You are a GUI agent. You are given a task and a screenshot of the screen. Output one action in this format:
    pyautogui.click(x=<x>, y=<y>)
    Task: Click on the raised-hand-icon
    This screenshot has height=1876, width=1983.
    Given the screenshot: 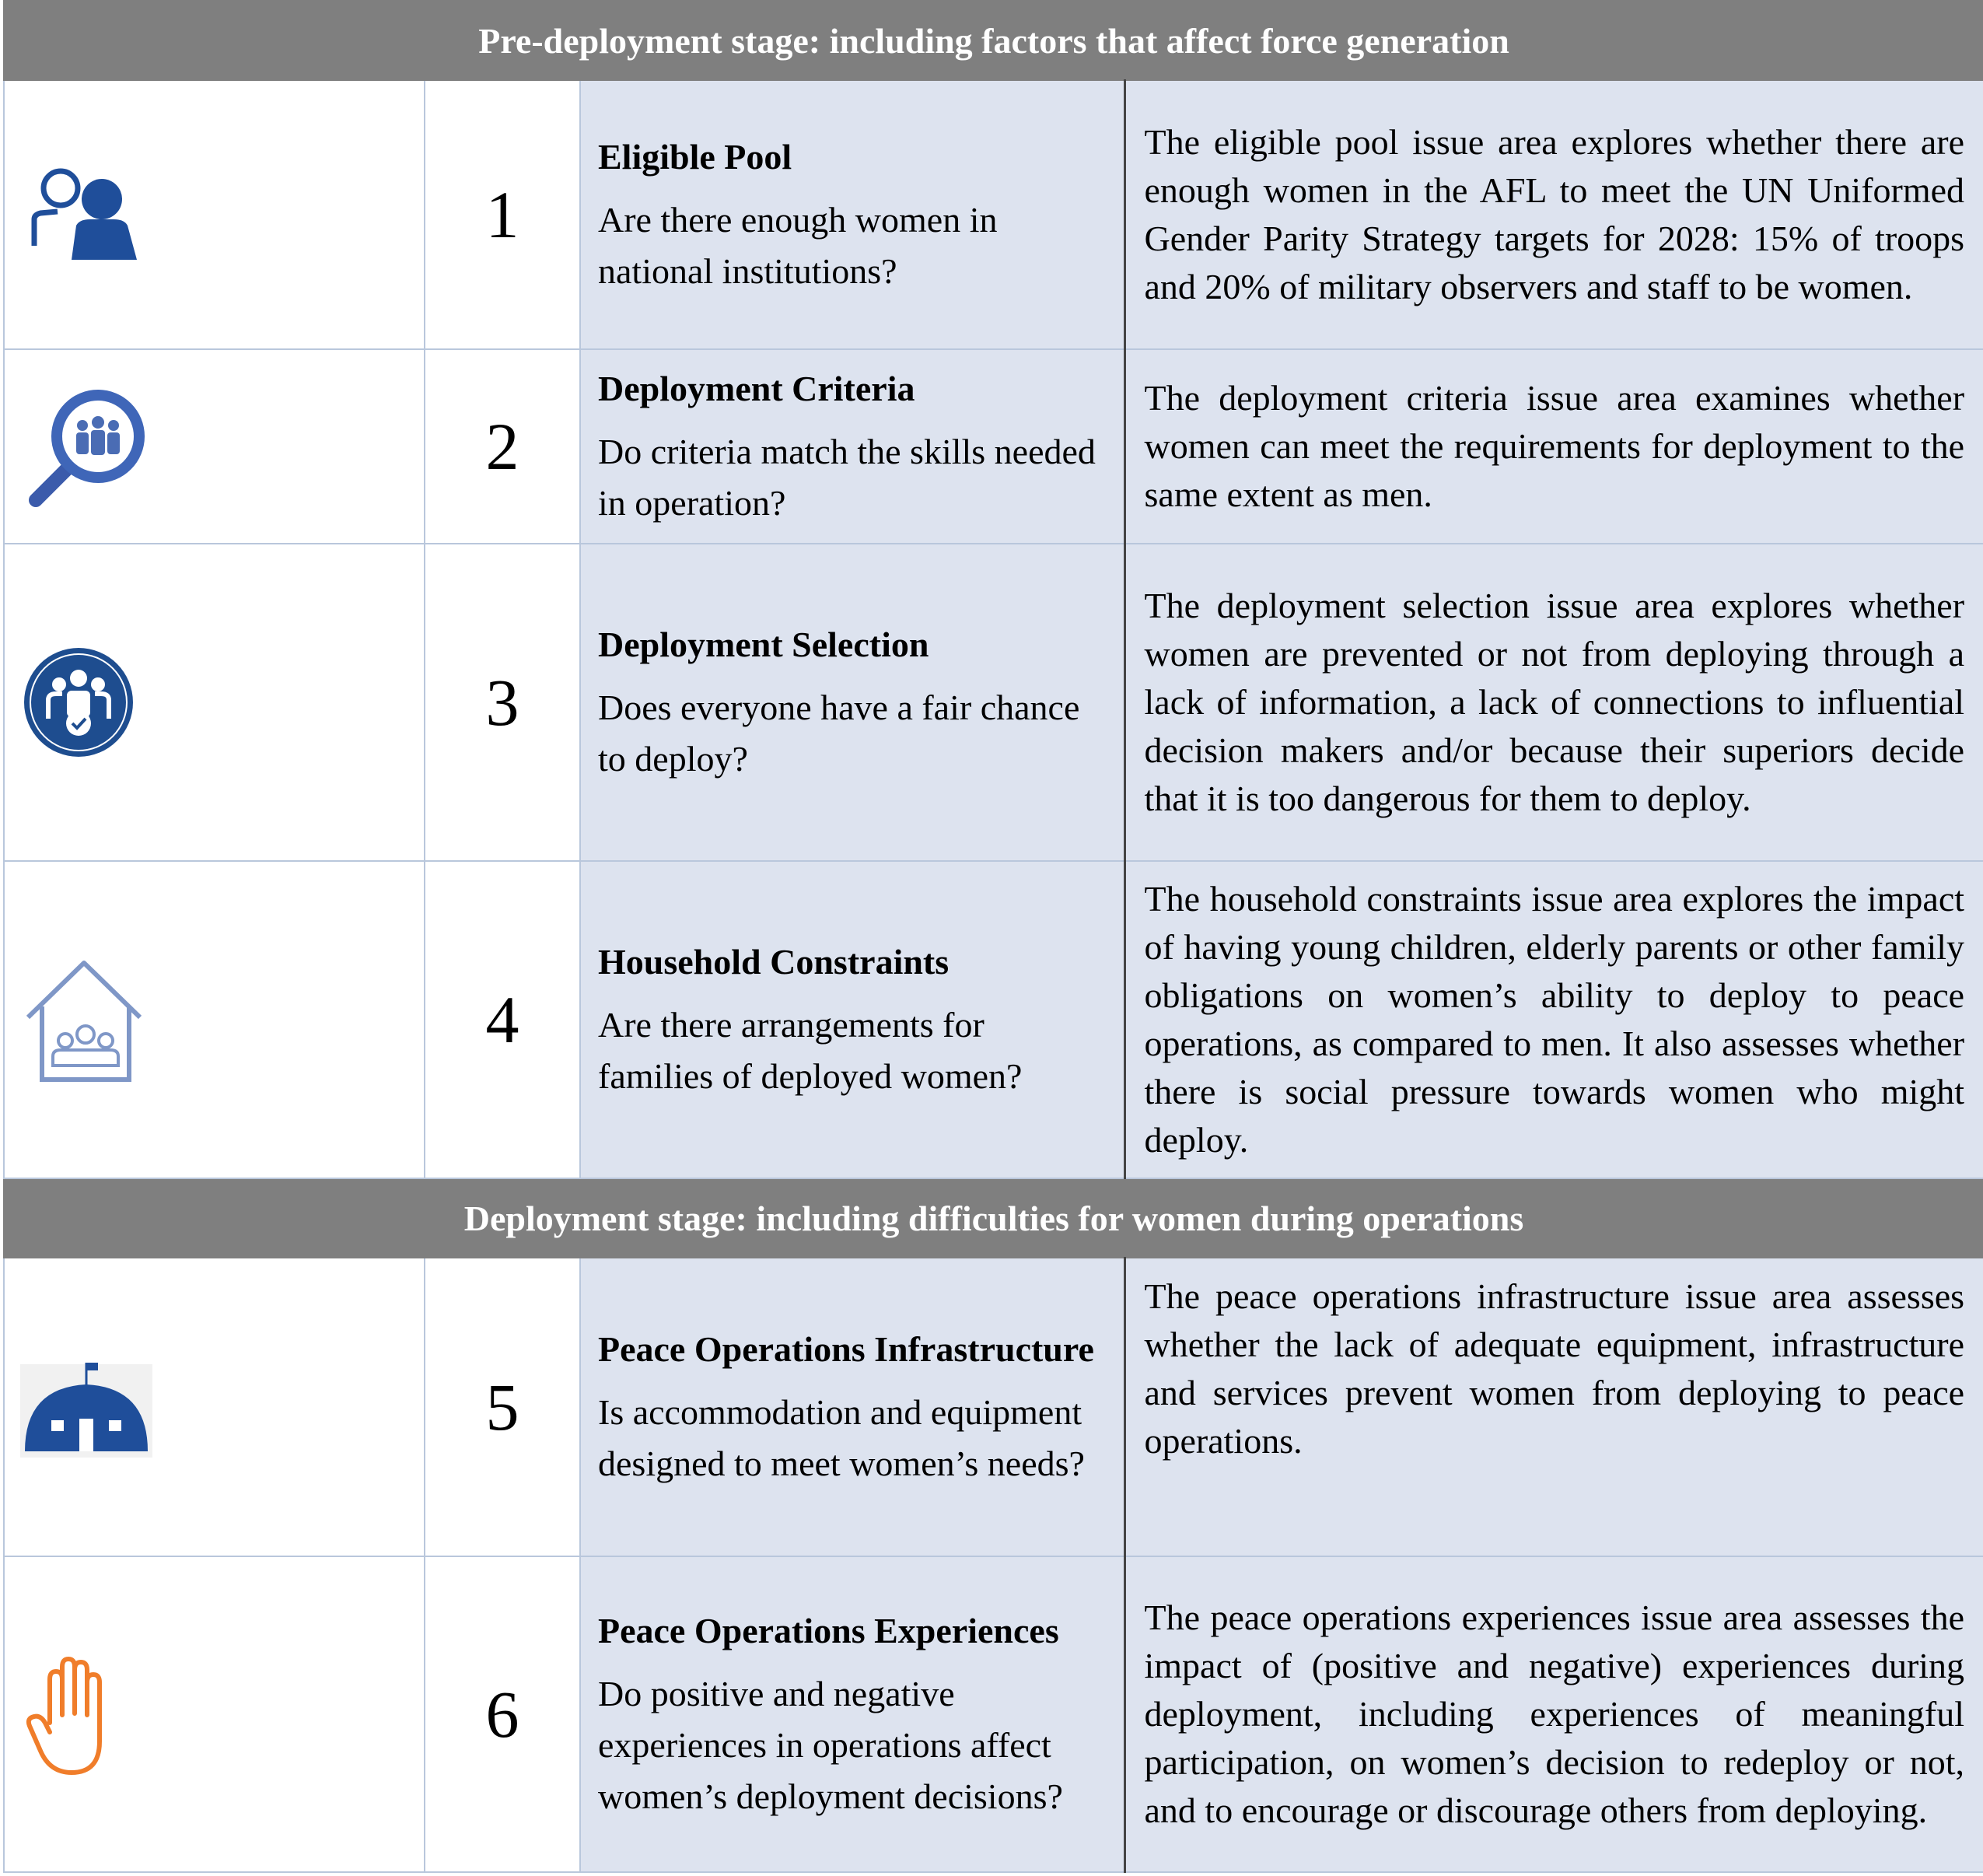 What is the action you would take?
    pyautogui.click(x=64, y=1716)
    